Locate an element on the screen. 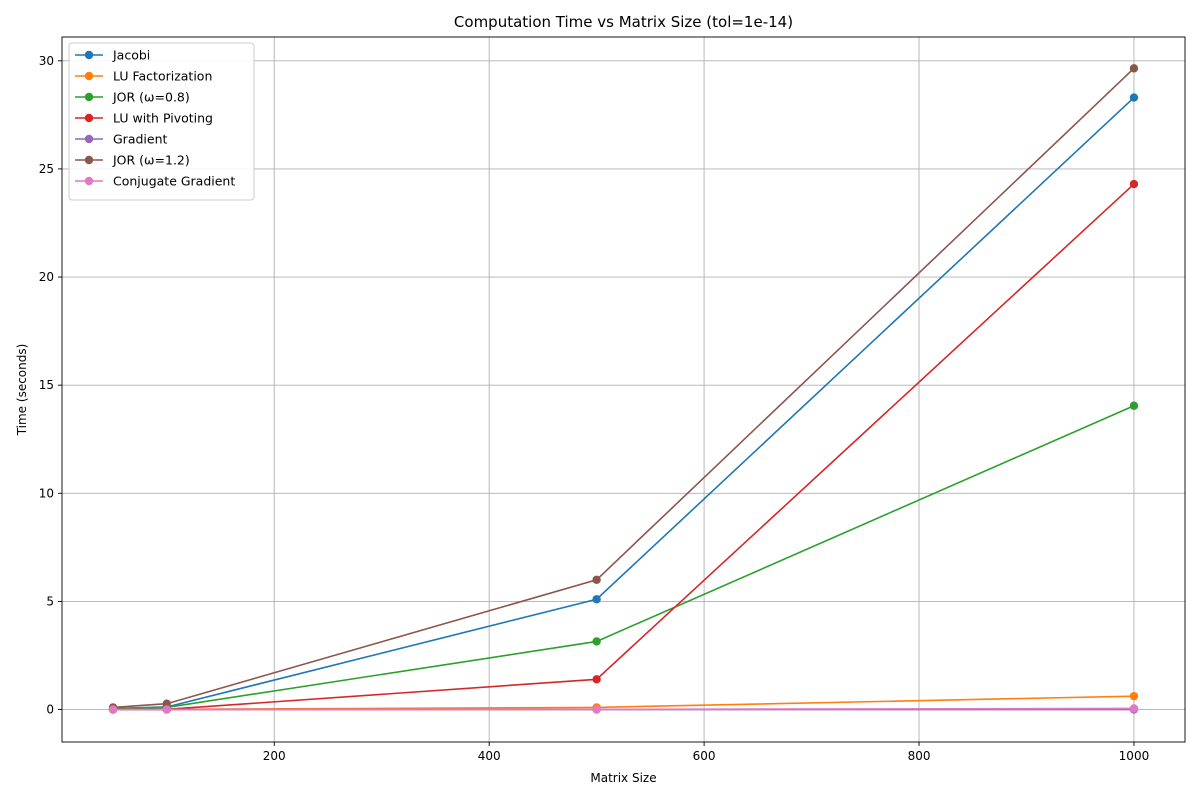 The image size is (1200, 800). series-line-conjugate-gradient is located at coordinates (623, 709).